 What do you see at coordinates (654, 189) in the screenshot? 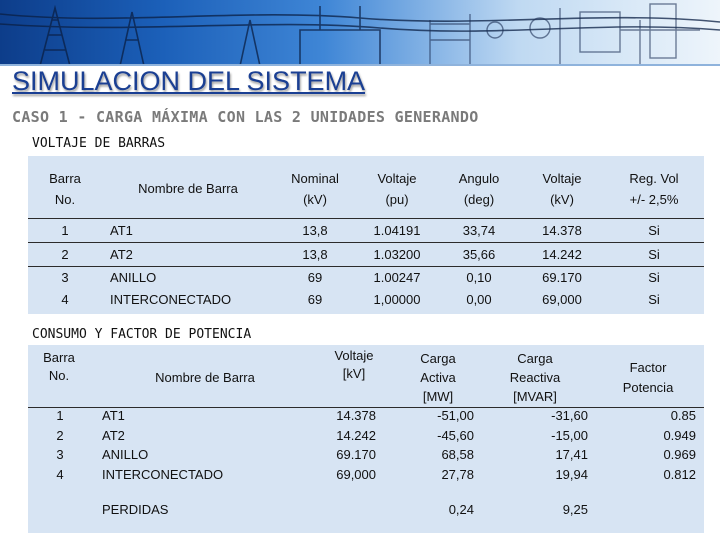
I see `header-reg-vol: Reg. Vol +/- 2,5%` at bounding box center [654, 189].